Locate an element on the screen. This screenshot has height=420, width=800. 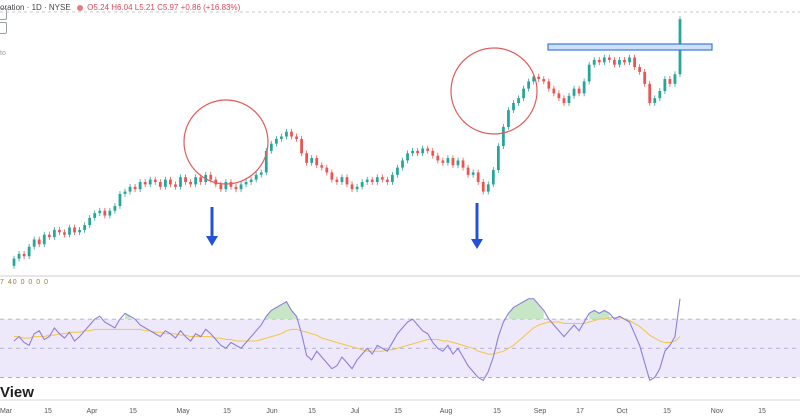
ohlc-close: C5.97 is located at coordinates (168, 7).